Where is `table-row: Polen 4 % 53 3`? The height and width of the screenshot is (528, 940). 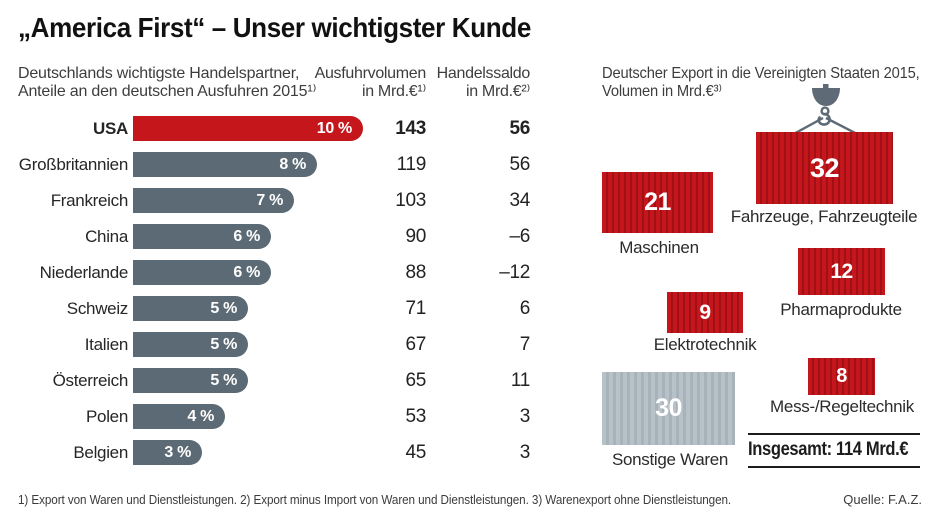 table-row: Polen 4 % 53 3 is located at coordinates (280, 416).